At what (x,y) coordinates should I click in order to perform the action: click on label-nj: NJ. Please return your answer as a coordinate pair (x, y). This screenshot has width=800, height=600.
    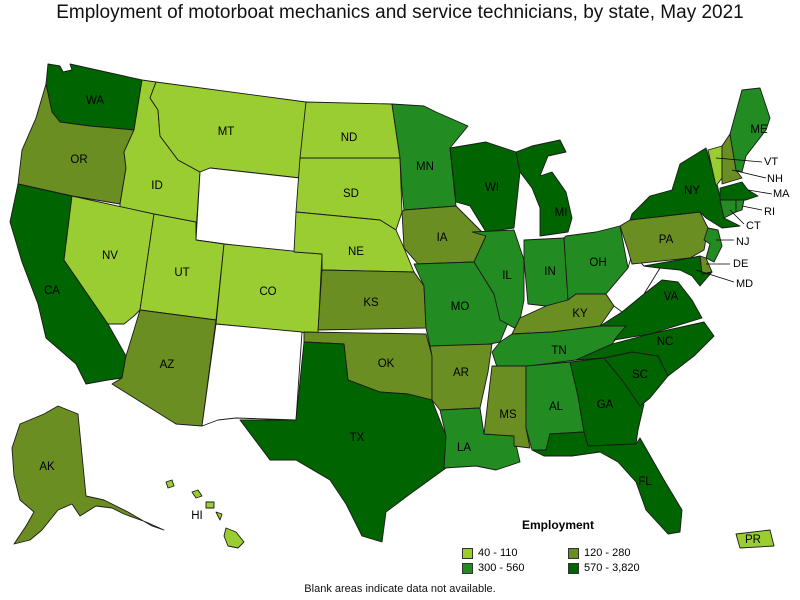
    Looking at the image, I should click on (742, 242).